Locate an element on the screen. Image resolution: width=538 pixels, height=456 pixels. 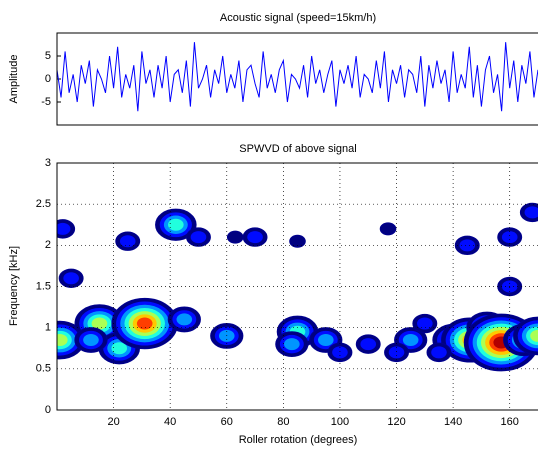
x-tick-label: 100 is located at coordinates (340, 422).